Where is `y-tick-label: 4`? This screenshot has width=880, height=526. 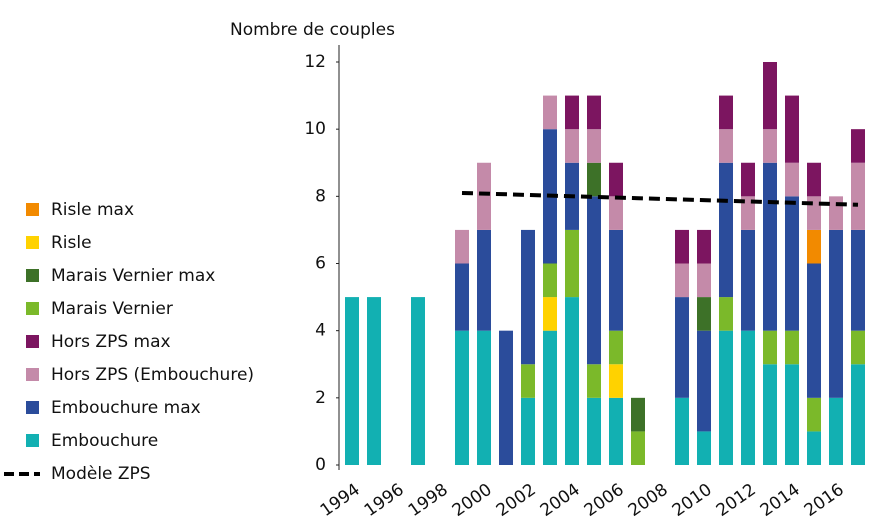 y-tick-label: 4 is located at coordinates (320, 331).